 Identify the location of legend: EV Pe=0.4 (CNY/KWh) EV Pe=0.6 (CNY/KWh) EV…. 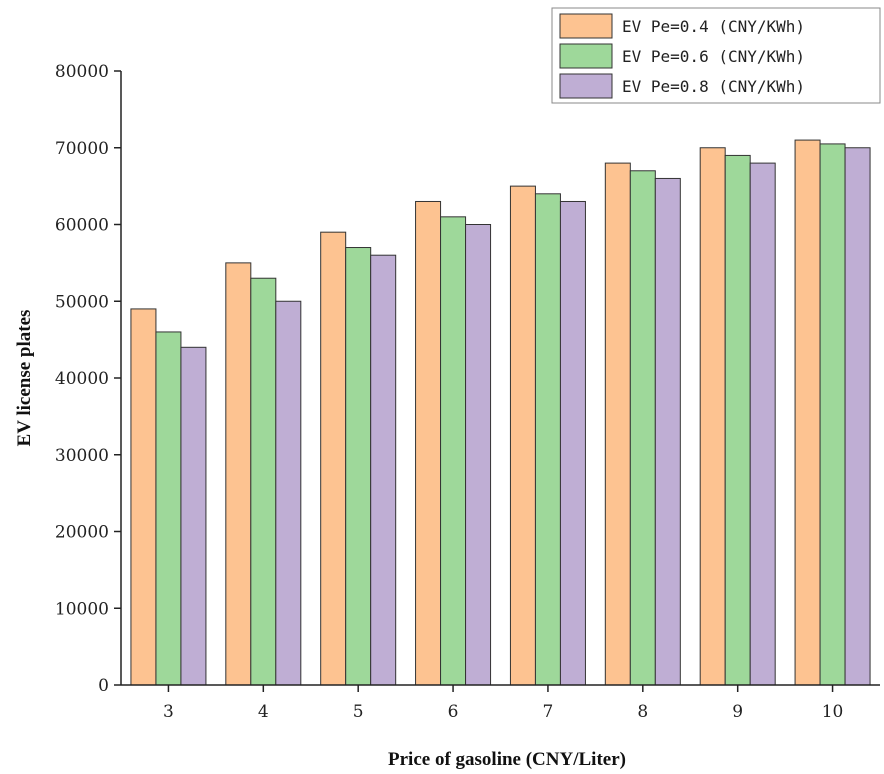
(716, 55).